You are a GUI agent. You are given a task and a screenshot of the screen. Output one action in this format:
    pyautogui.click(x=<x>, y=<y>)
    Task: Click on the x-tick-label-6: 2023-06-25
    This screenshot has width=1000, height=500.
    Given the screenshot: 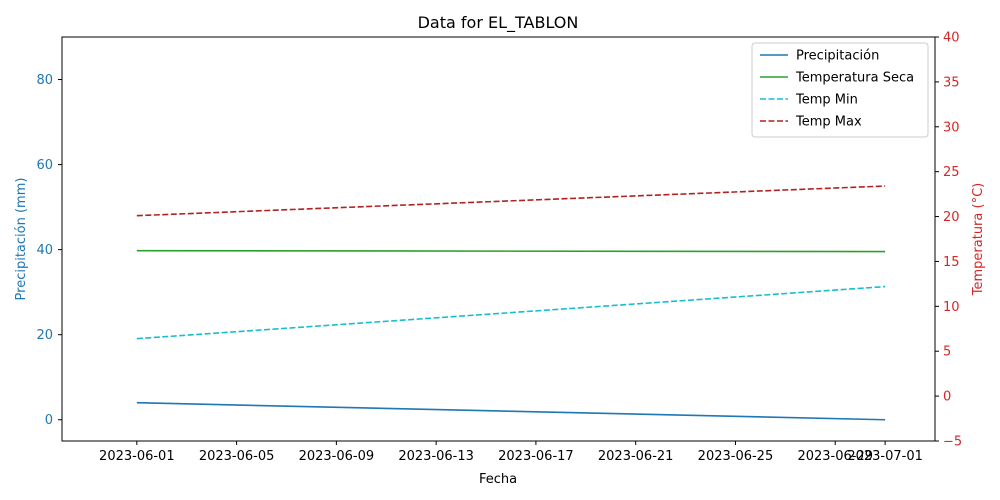 What is the action you would take?
    pyautogui.click(x=736, y=456)
    